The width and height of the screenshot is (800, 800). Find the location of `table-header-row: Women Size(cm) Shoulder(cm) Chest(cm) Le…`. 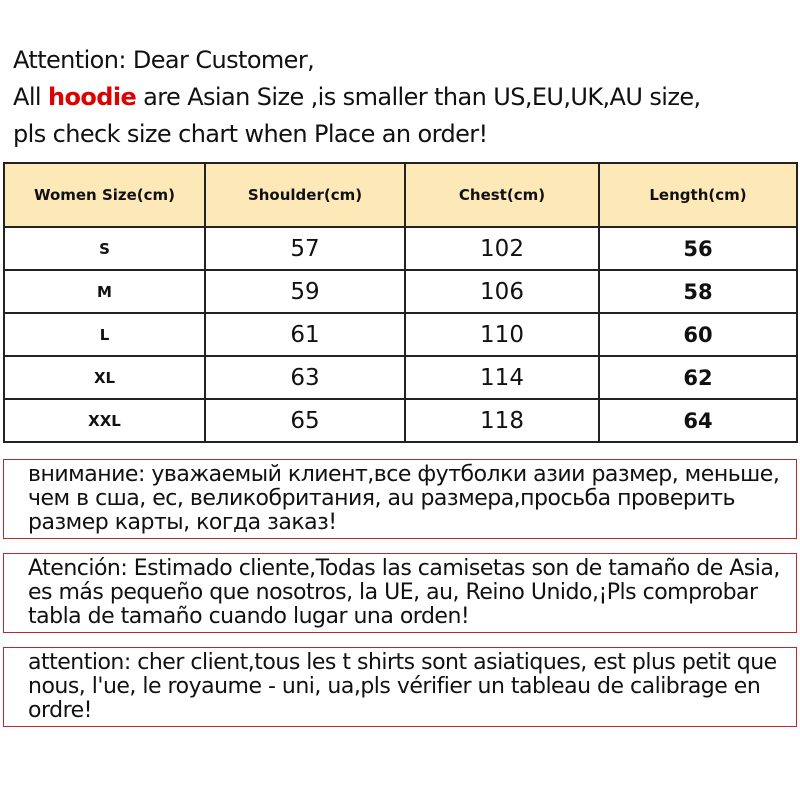

table-header-row: Women Size(cm) Shoulder(cm) Chest(cm) Le… is located at coordinates (400, 195).